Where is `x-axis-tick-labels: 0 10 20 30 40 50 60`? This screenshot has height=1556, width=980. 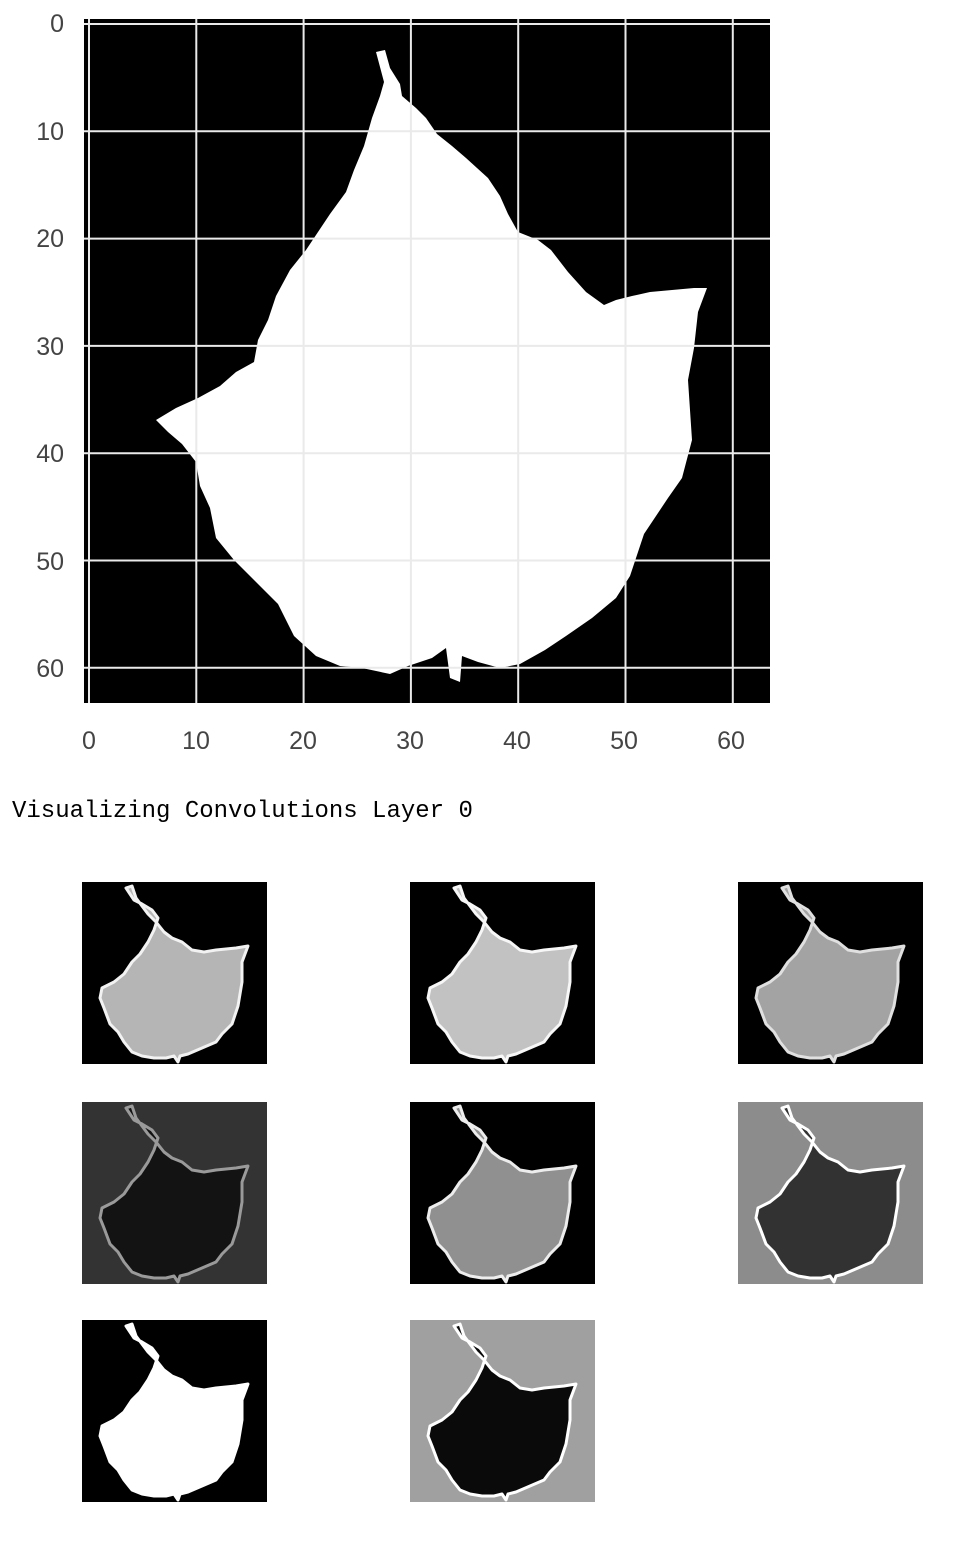 x-axis-tick-labels: 0 10 20 30 40 50 60 is located at coordinates (413, 741).